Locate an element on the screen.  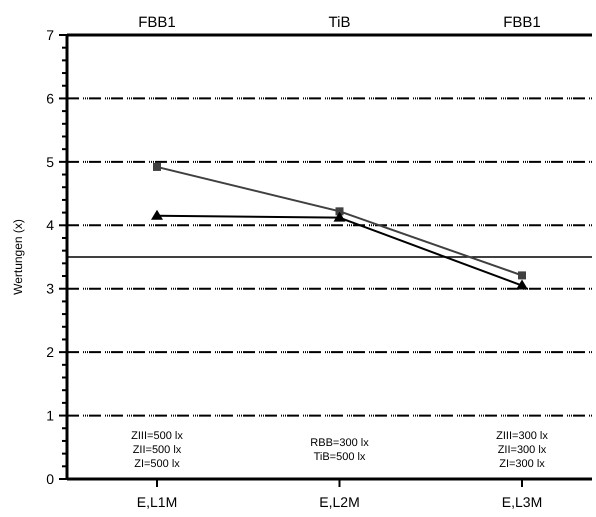
y-tick-label: 2 is located at coordinates (50, 352).